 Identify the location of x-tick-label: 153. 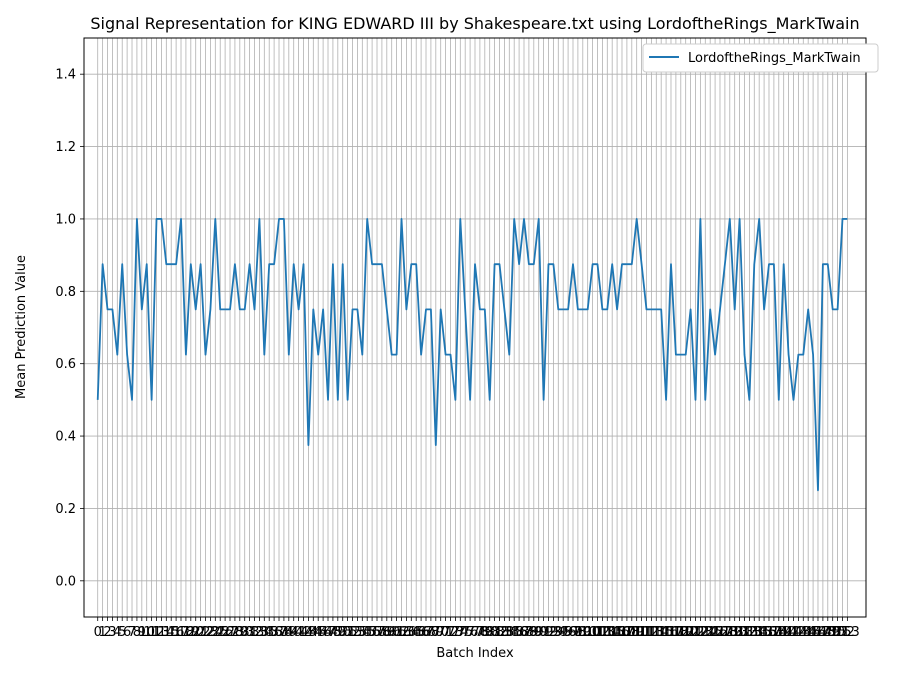
(847, 632).